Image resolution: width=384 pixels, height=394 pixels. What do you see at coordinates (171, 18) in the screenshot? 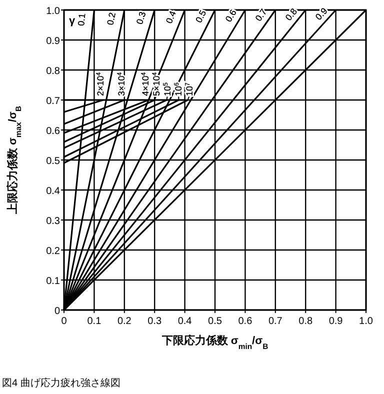
I see `text: 0.4` at bounding box center [171, 18].